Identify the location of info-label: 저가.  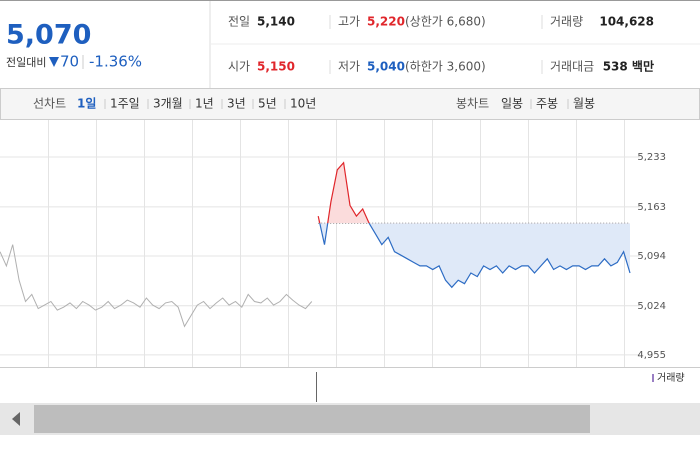
(349, 67).